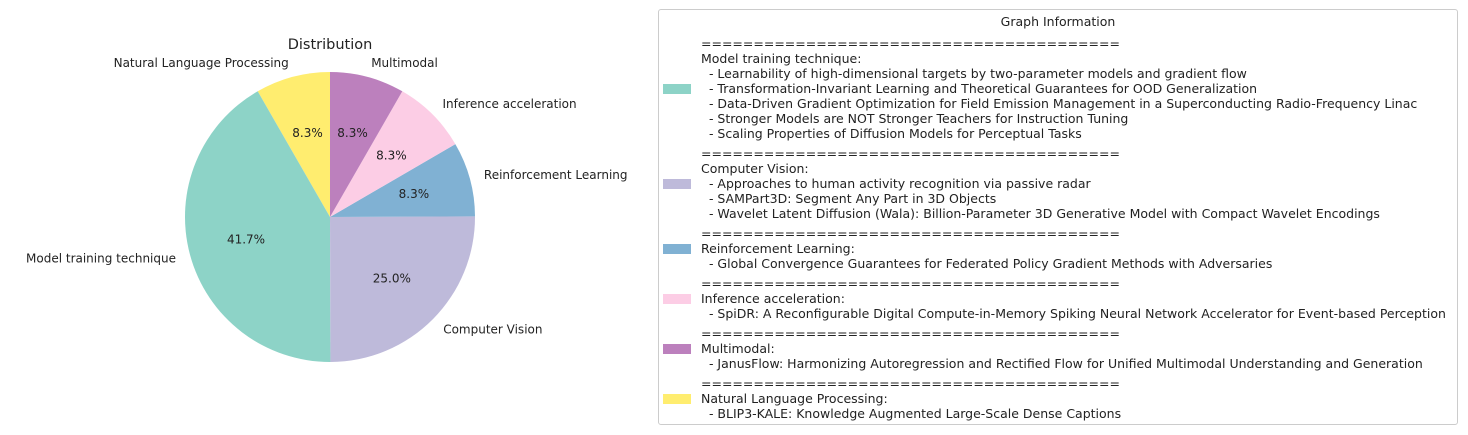 The width and height of the screenshot is (1468, 435). Describe the element at coordinates (330, 45) in the screenshot. I see `chart-title: Distribution` at that location.